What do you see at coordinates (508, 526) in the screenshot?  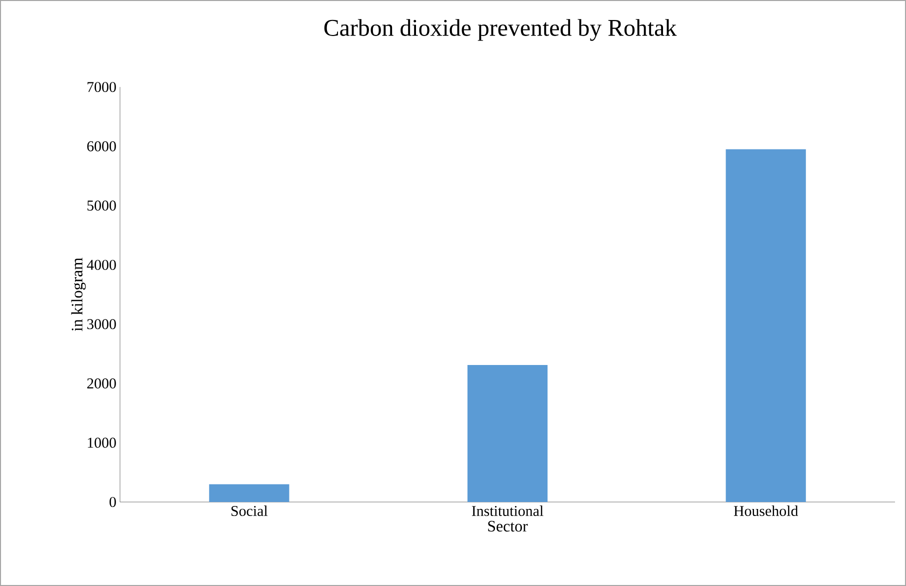 I see `x-axis-title: Sector` at bounding box center [508, 526].